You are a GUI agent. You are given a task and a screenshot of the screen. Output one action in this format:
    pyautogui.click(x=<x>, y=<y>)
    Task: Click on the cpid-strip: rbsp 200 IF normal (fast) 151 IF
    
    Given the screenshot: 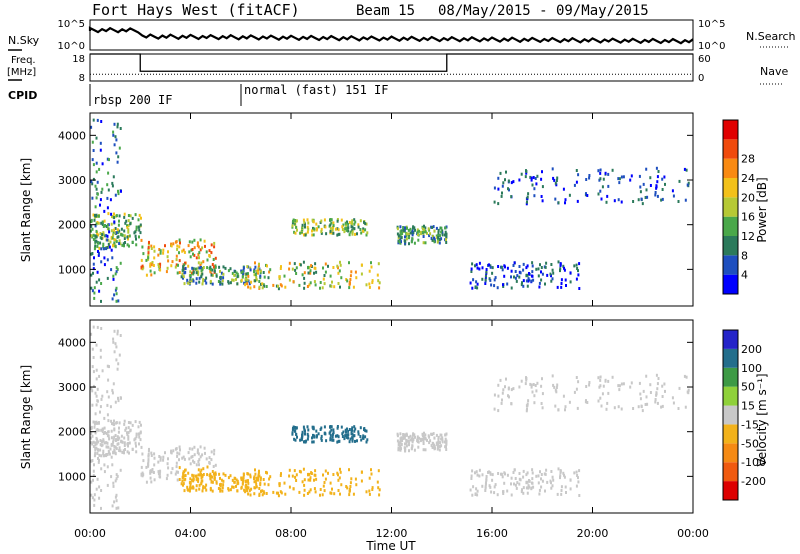 What is the action you would take?
    pyautogui.click(x=239, y=95)
    